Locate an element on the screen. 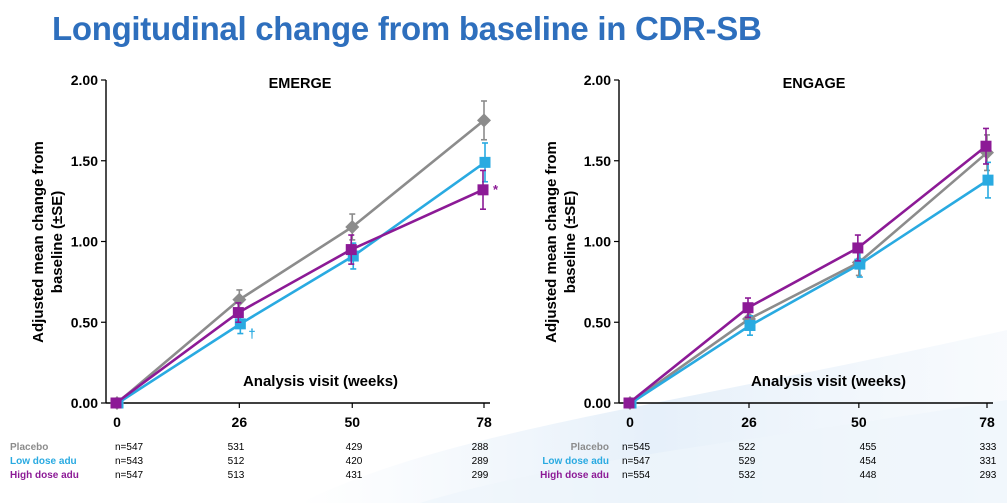 This screenshot has width=1007, height=503. n-table-cell: 532 is located at coordinates (747, 475).